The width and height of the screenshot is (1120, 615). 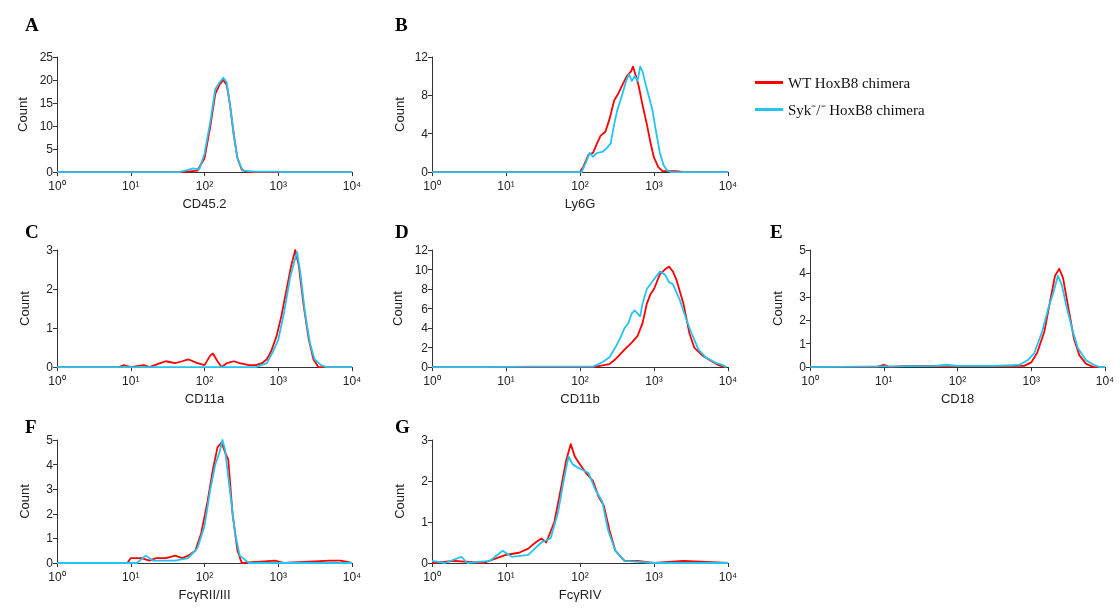 What do you see at coordinates (32, 24) in the screenshot?
I see `chart-title: A` at bounding box center [32, 24].